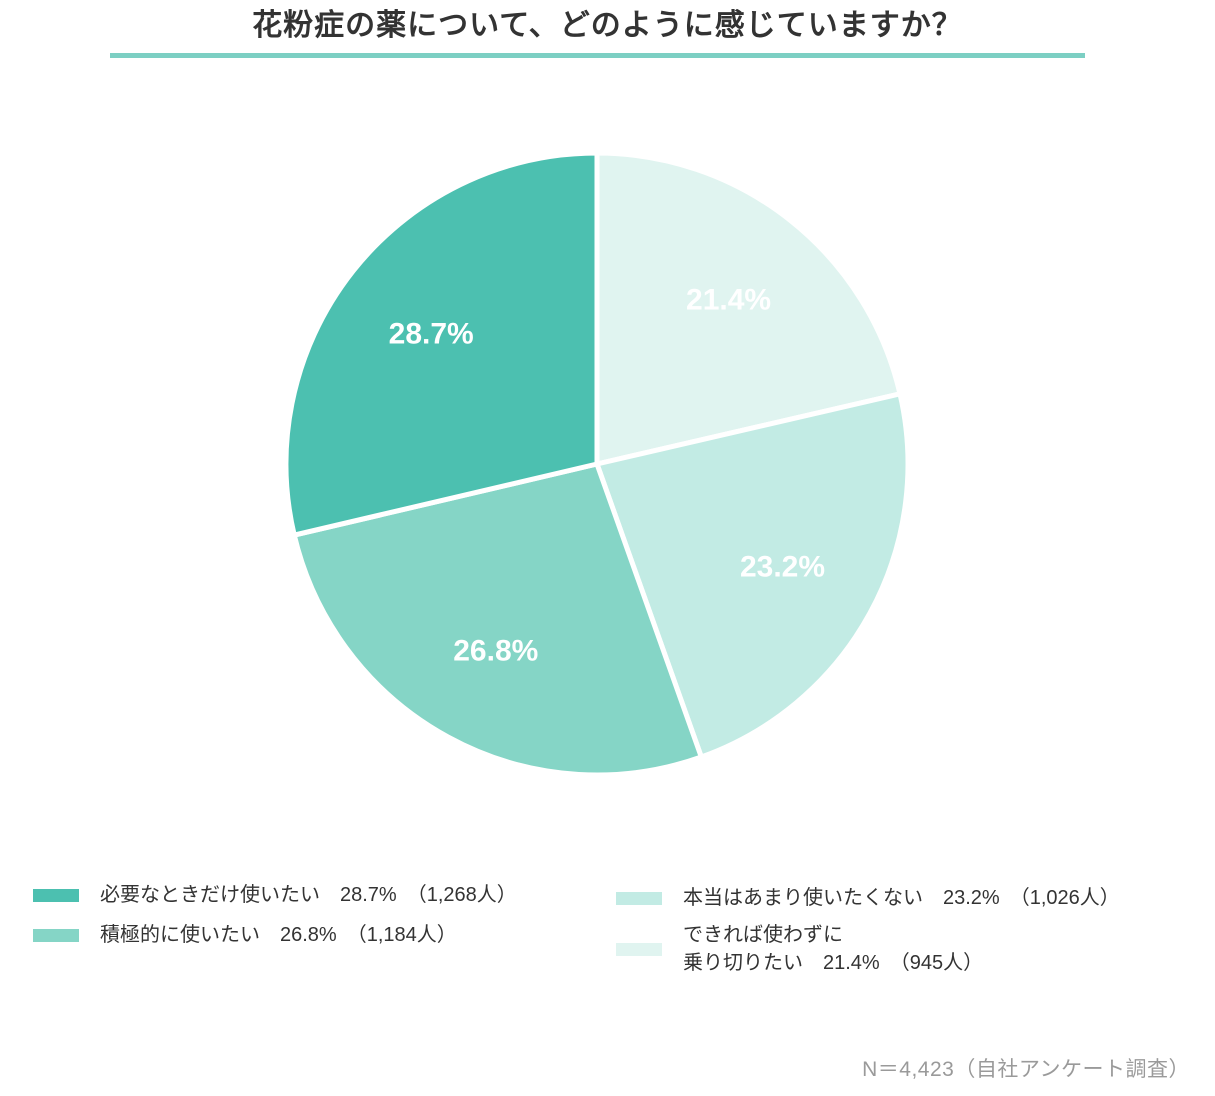  I want to click on legend-label: 積極的に使いたい 26.8% （1,184人）, so click(278, 935).